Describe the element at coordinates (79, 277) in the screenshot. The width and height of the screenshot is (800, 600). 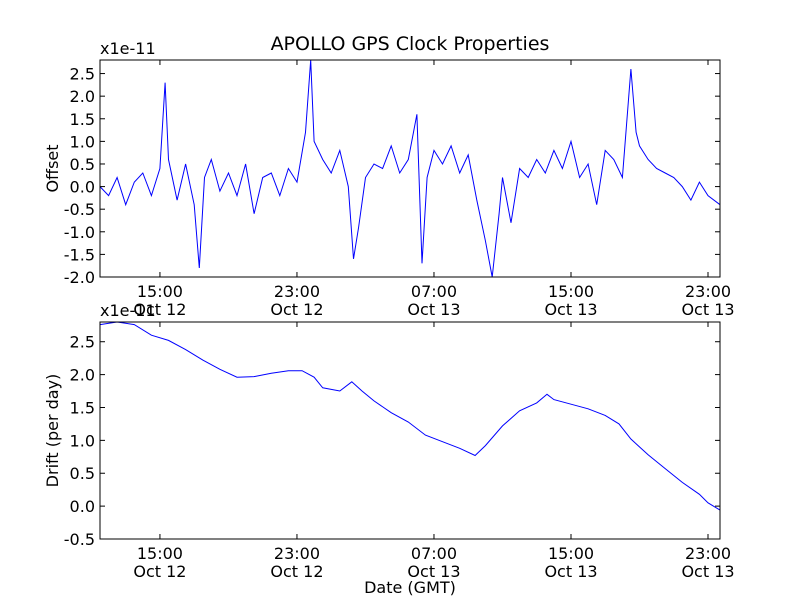
I see `y-tick-label: -2.0` at that location.